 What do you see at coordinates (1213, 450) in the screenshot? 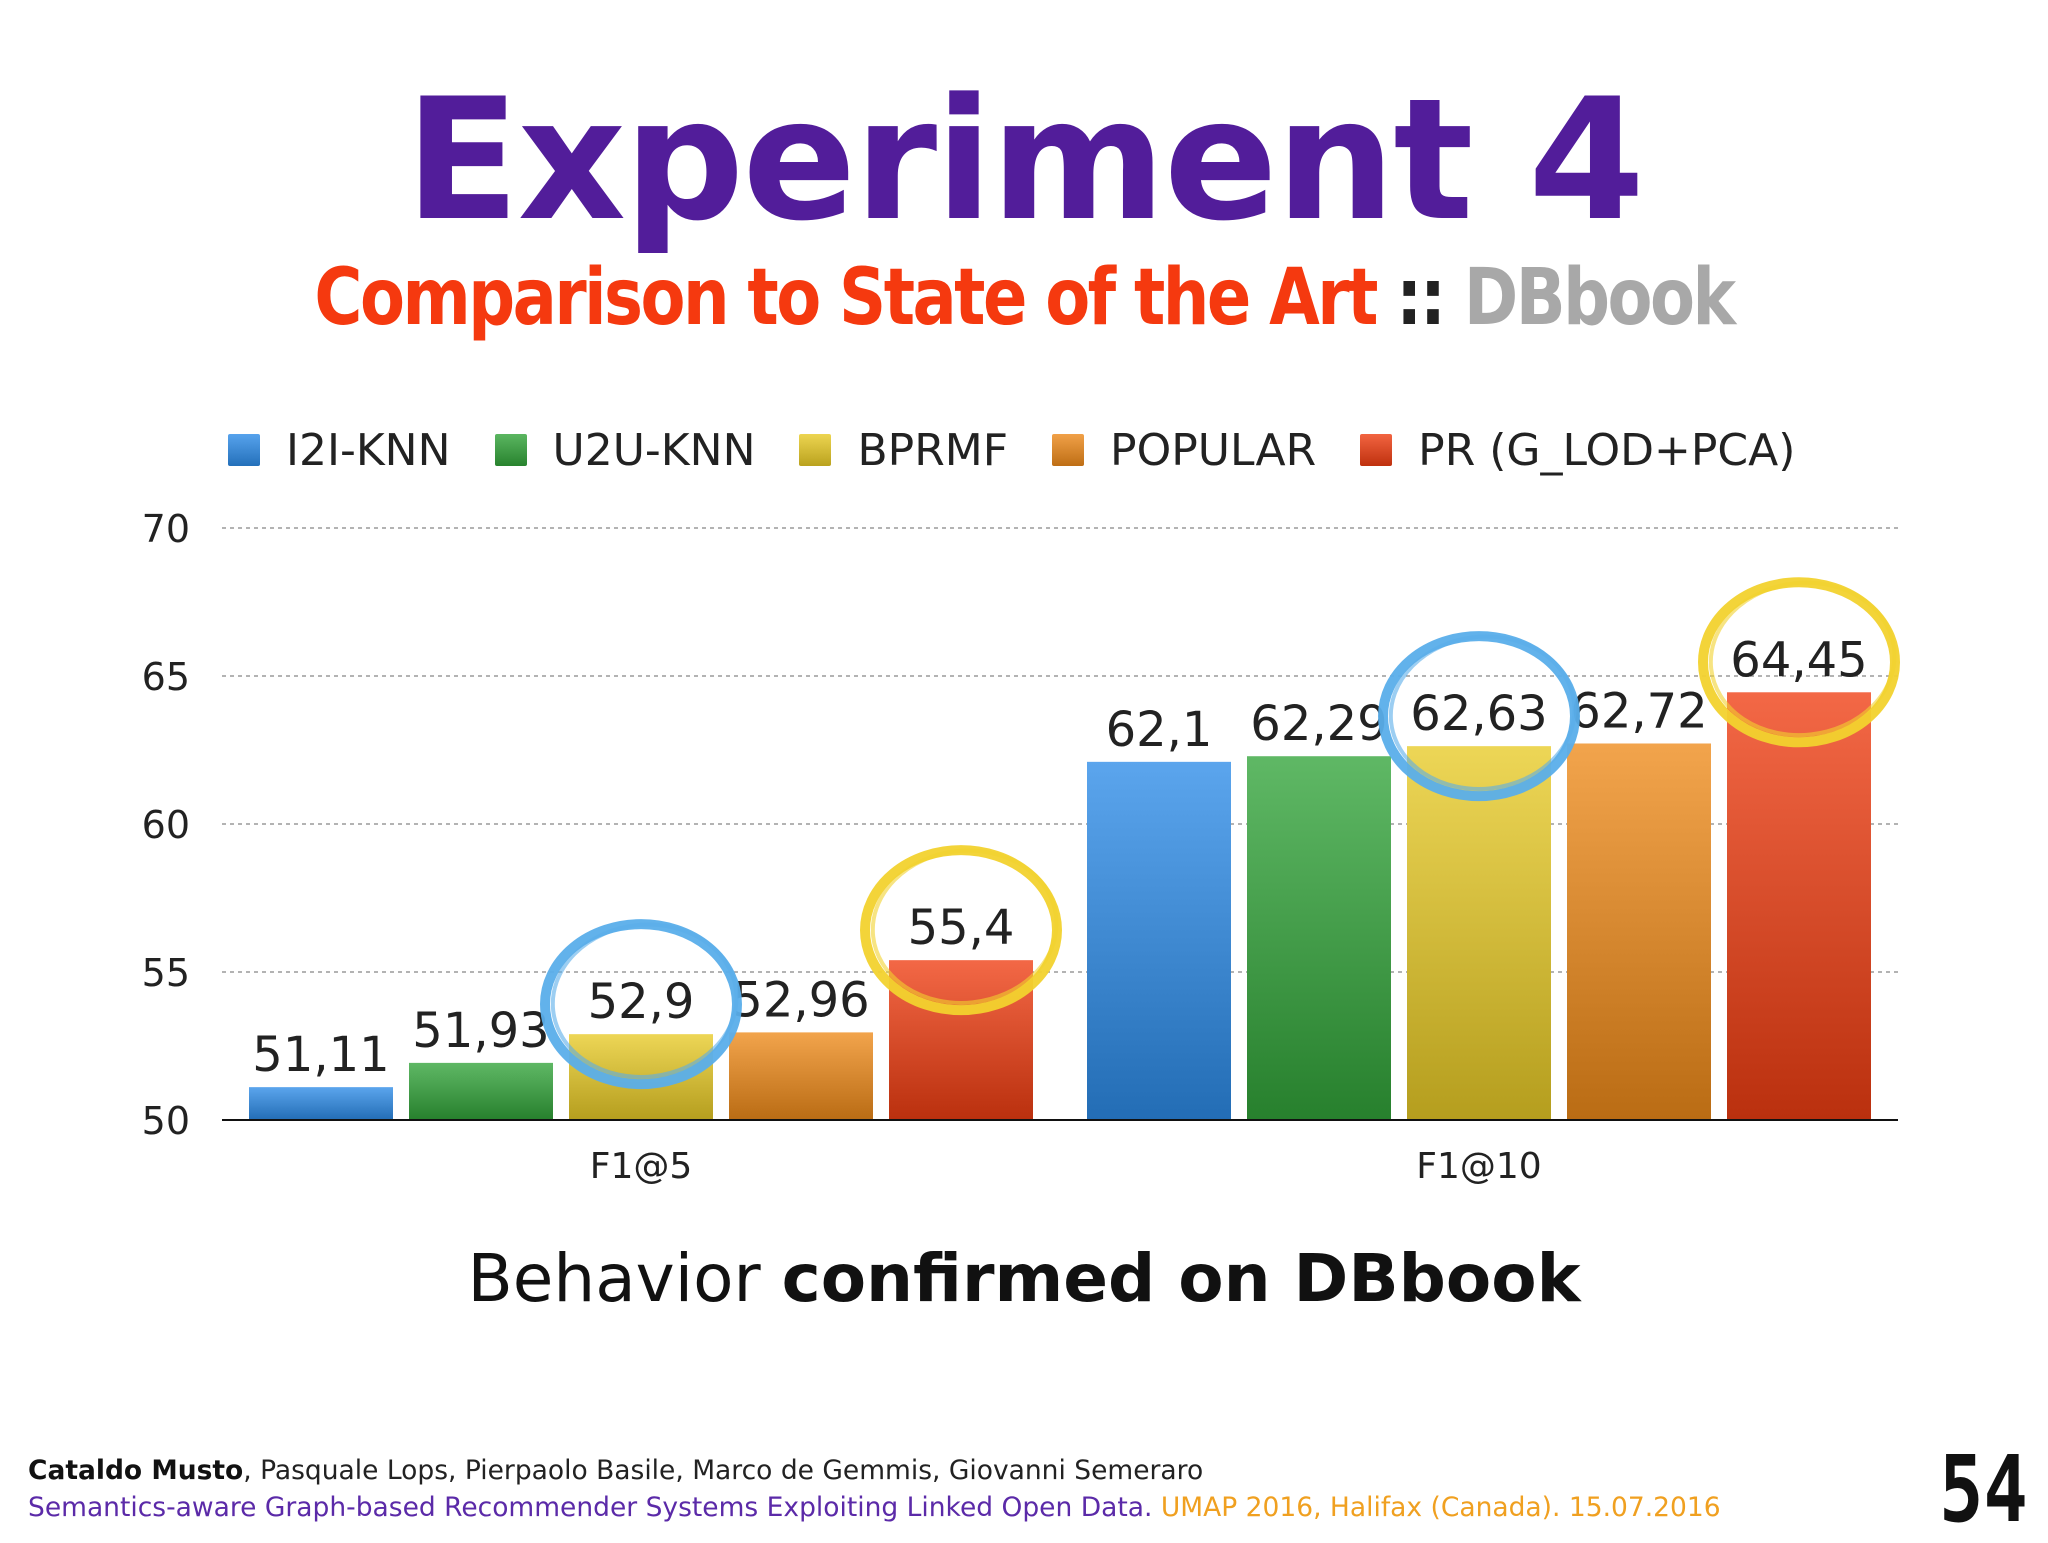
I see `legend-label: POPULAR` at bounding box center [1213, 450].